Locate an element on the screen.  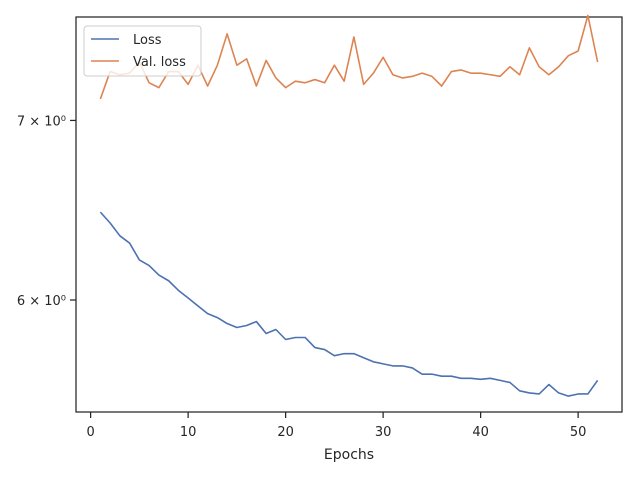
y-axis-ticks: 6 × 10⁰ 7 × 10⁰ is located at coordinates (46, 211).